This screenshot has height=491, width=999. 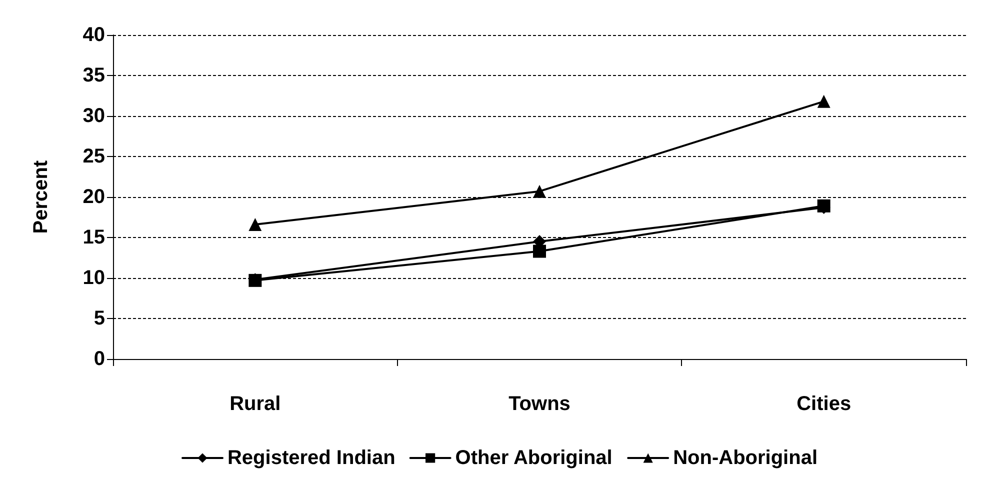 What do you see at coordinates (824, 404) in the screenshot?
I see `x-tick-label: Cities` at bounding box center [824, 404].